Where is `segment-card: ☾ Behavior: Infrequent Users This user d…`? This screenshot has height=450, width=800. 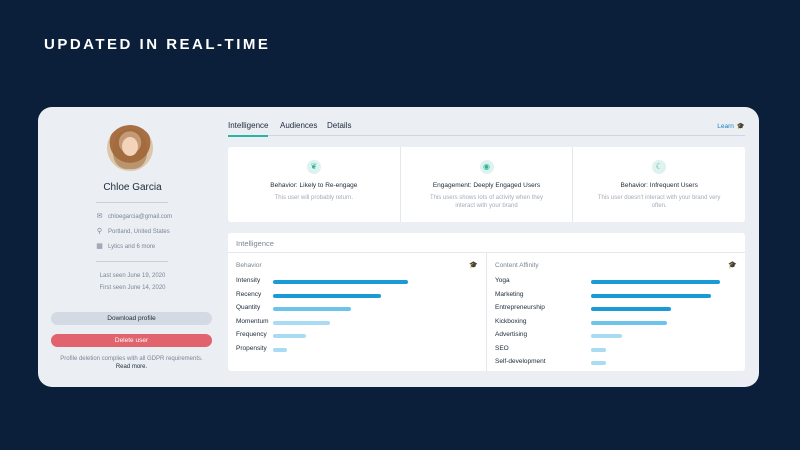 segment-card: ☾ Behavior: Infrequent Users This user d… is located at coordinates (659, 184).